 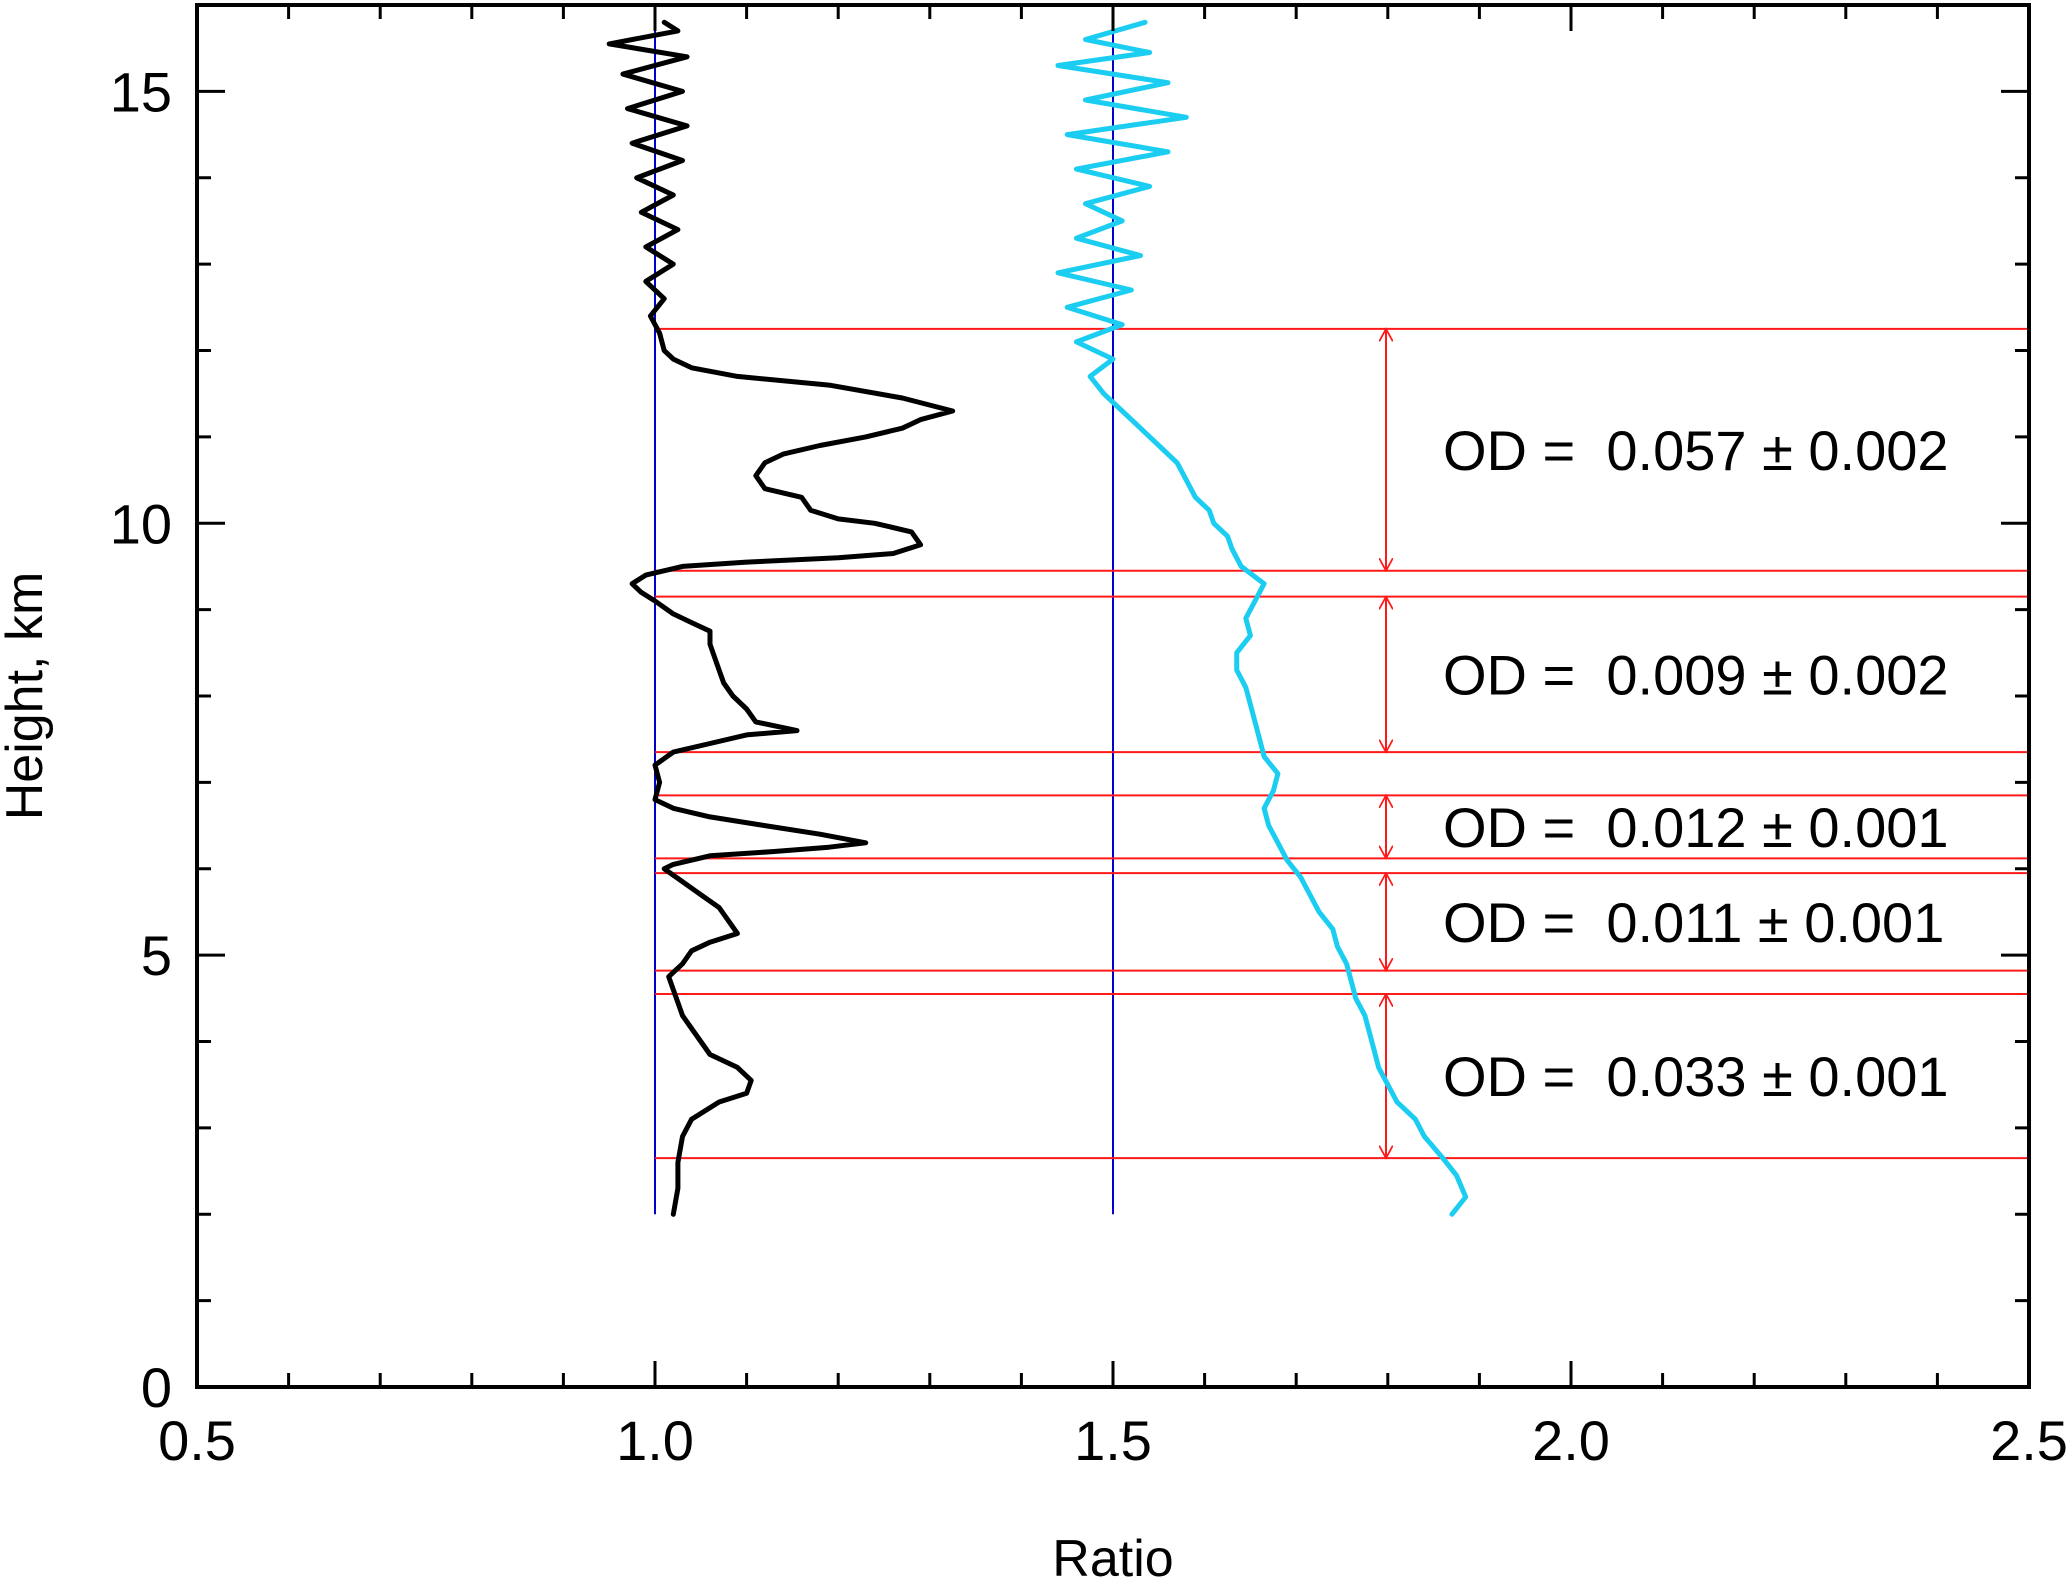 I want to click on od-label: OD = 0.033 ± 0.001, so click(x=1696, y=1076).